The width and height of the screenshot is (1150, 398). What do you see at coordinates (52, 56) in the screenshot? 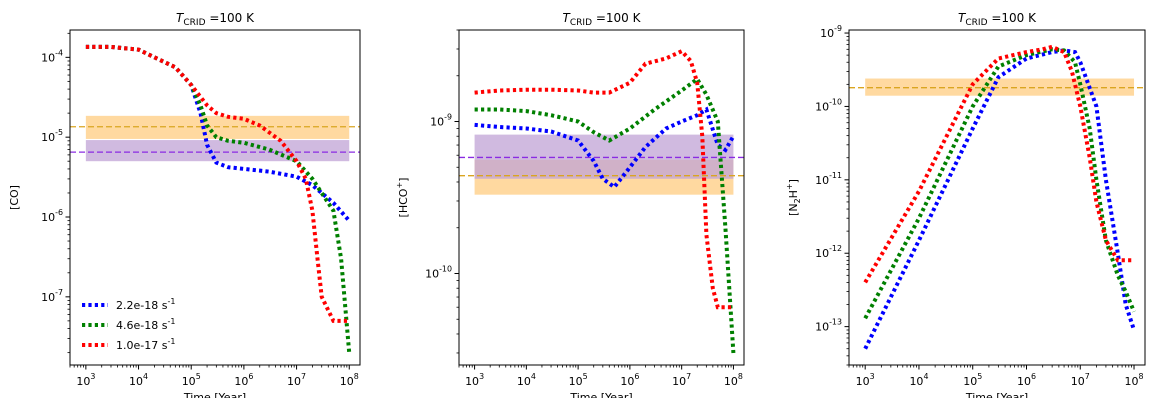
I see `y-tick-label: 10⁻⁴` at bounding box center [52, 56].